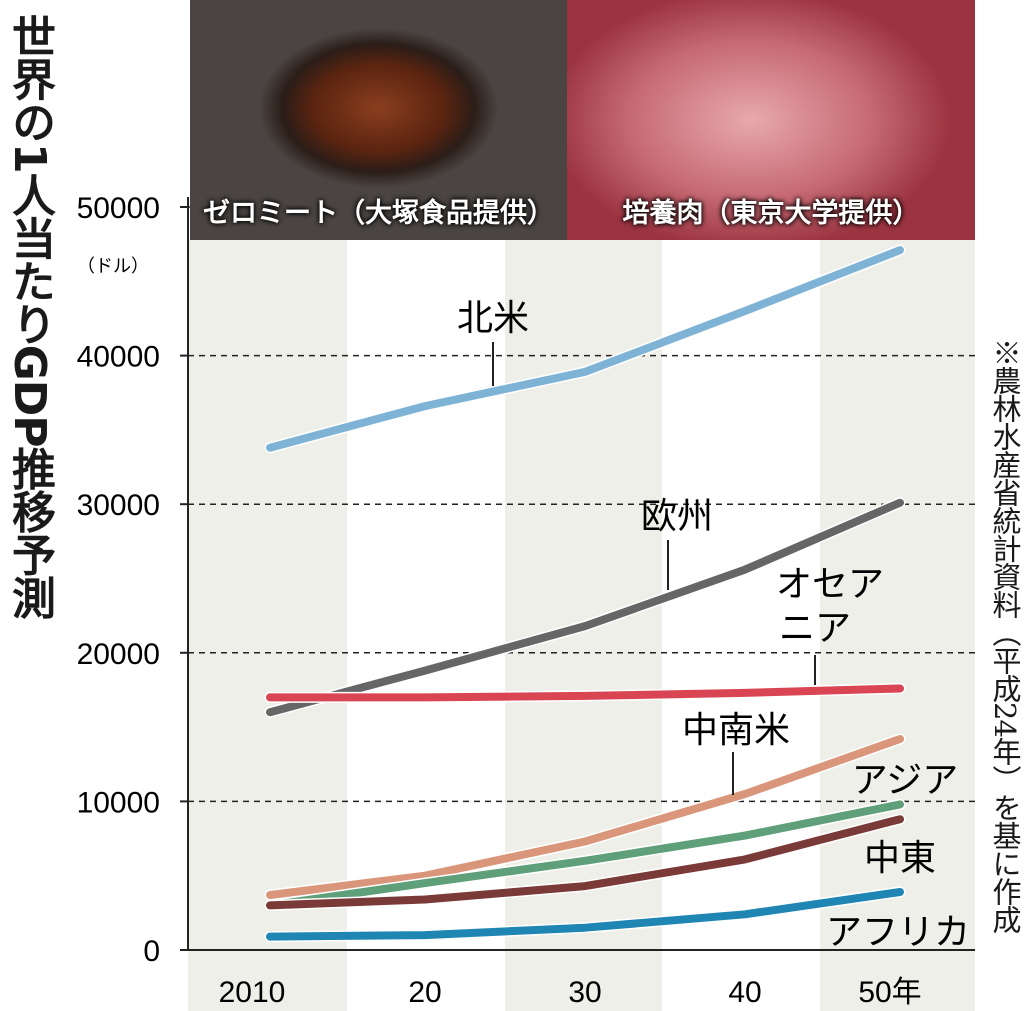  What do you see at coordinates (584, 992) in the screenshot?
I see `x-tick-label: 30` at bounding box center [584, 992].